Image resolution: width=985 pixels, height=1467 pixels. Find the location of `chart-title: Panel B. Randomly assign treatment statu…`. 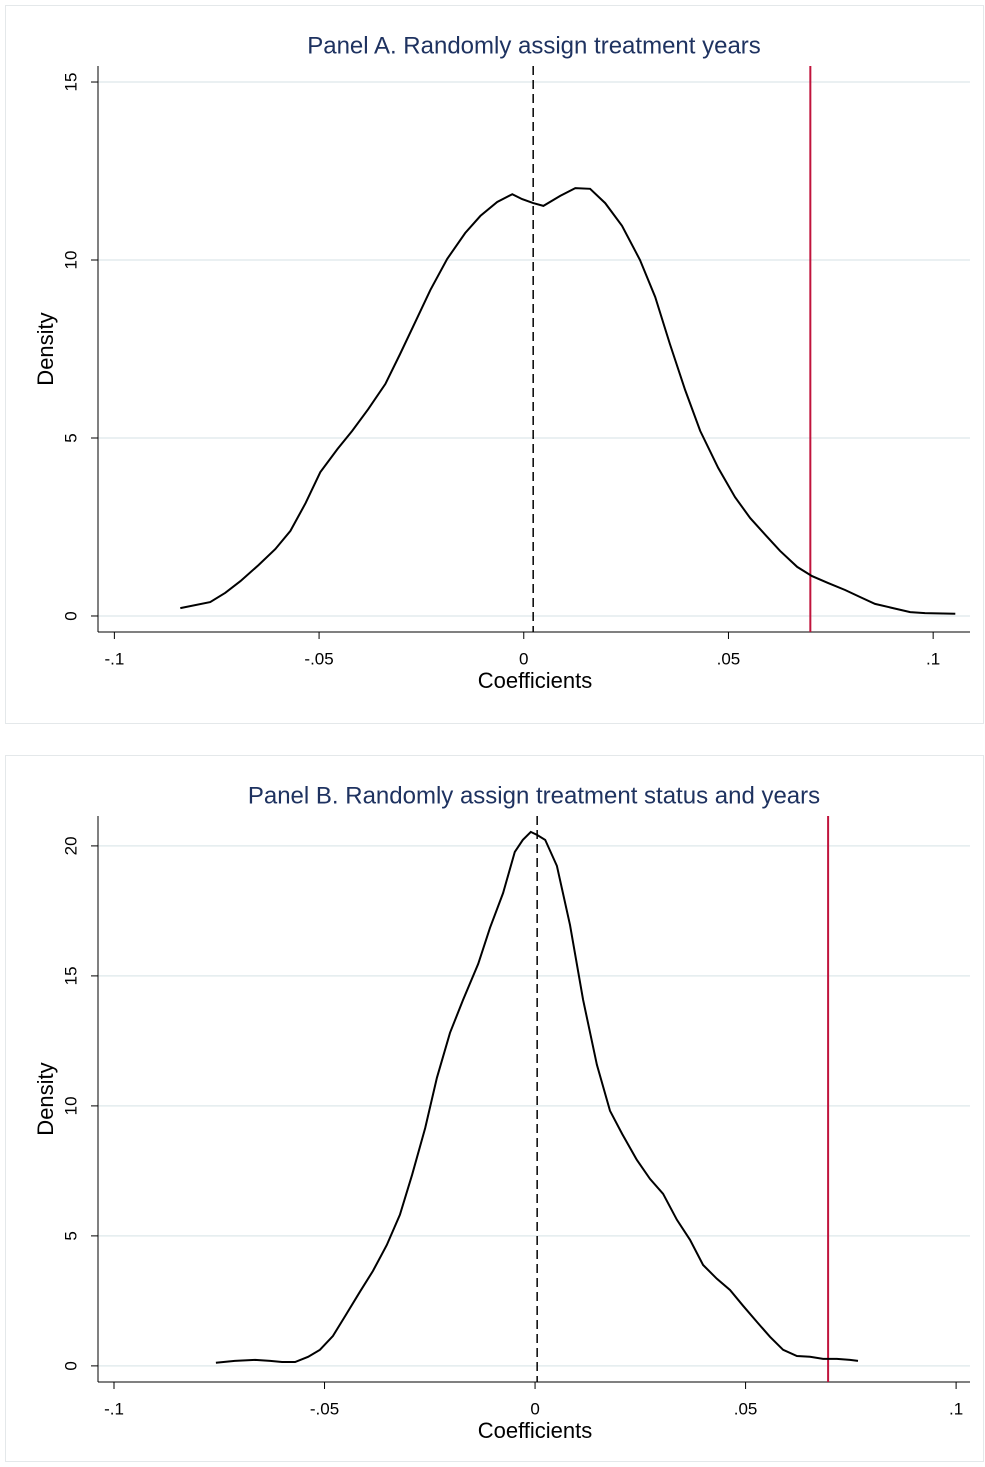

chart-title: Panel B. Randomly assign treatment statu… is located at coordinates (534, 795).